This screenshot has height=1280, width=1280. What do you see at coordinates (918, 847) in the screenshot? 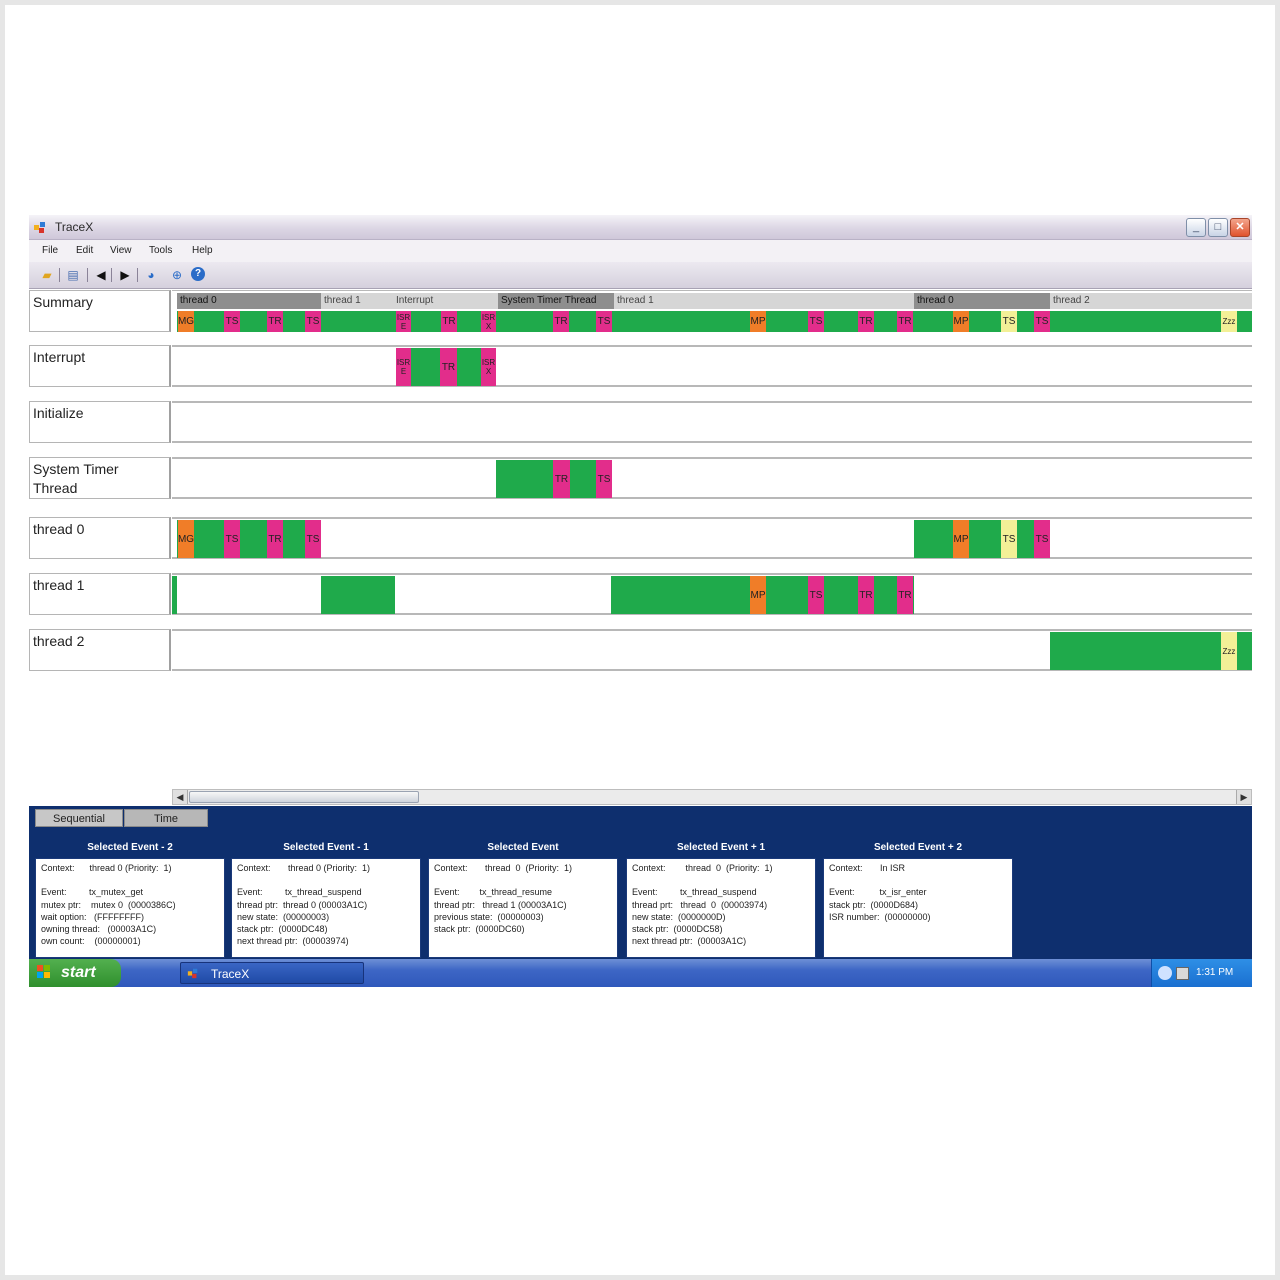
I see `selected-event-title: Selected Event + 2` at bounding box center [918, 847].